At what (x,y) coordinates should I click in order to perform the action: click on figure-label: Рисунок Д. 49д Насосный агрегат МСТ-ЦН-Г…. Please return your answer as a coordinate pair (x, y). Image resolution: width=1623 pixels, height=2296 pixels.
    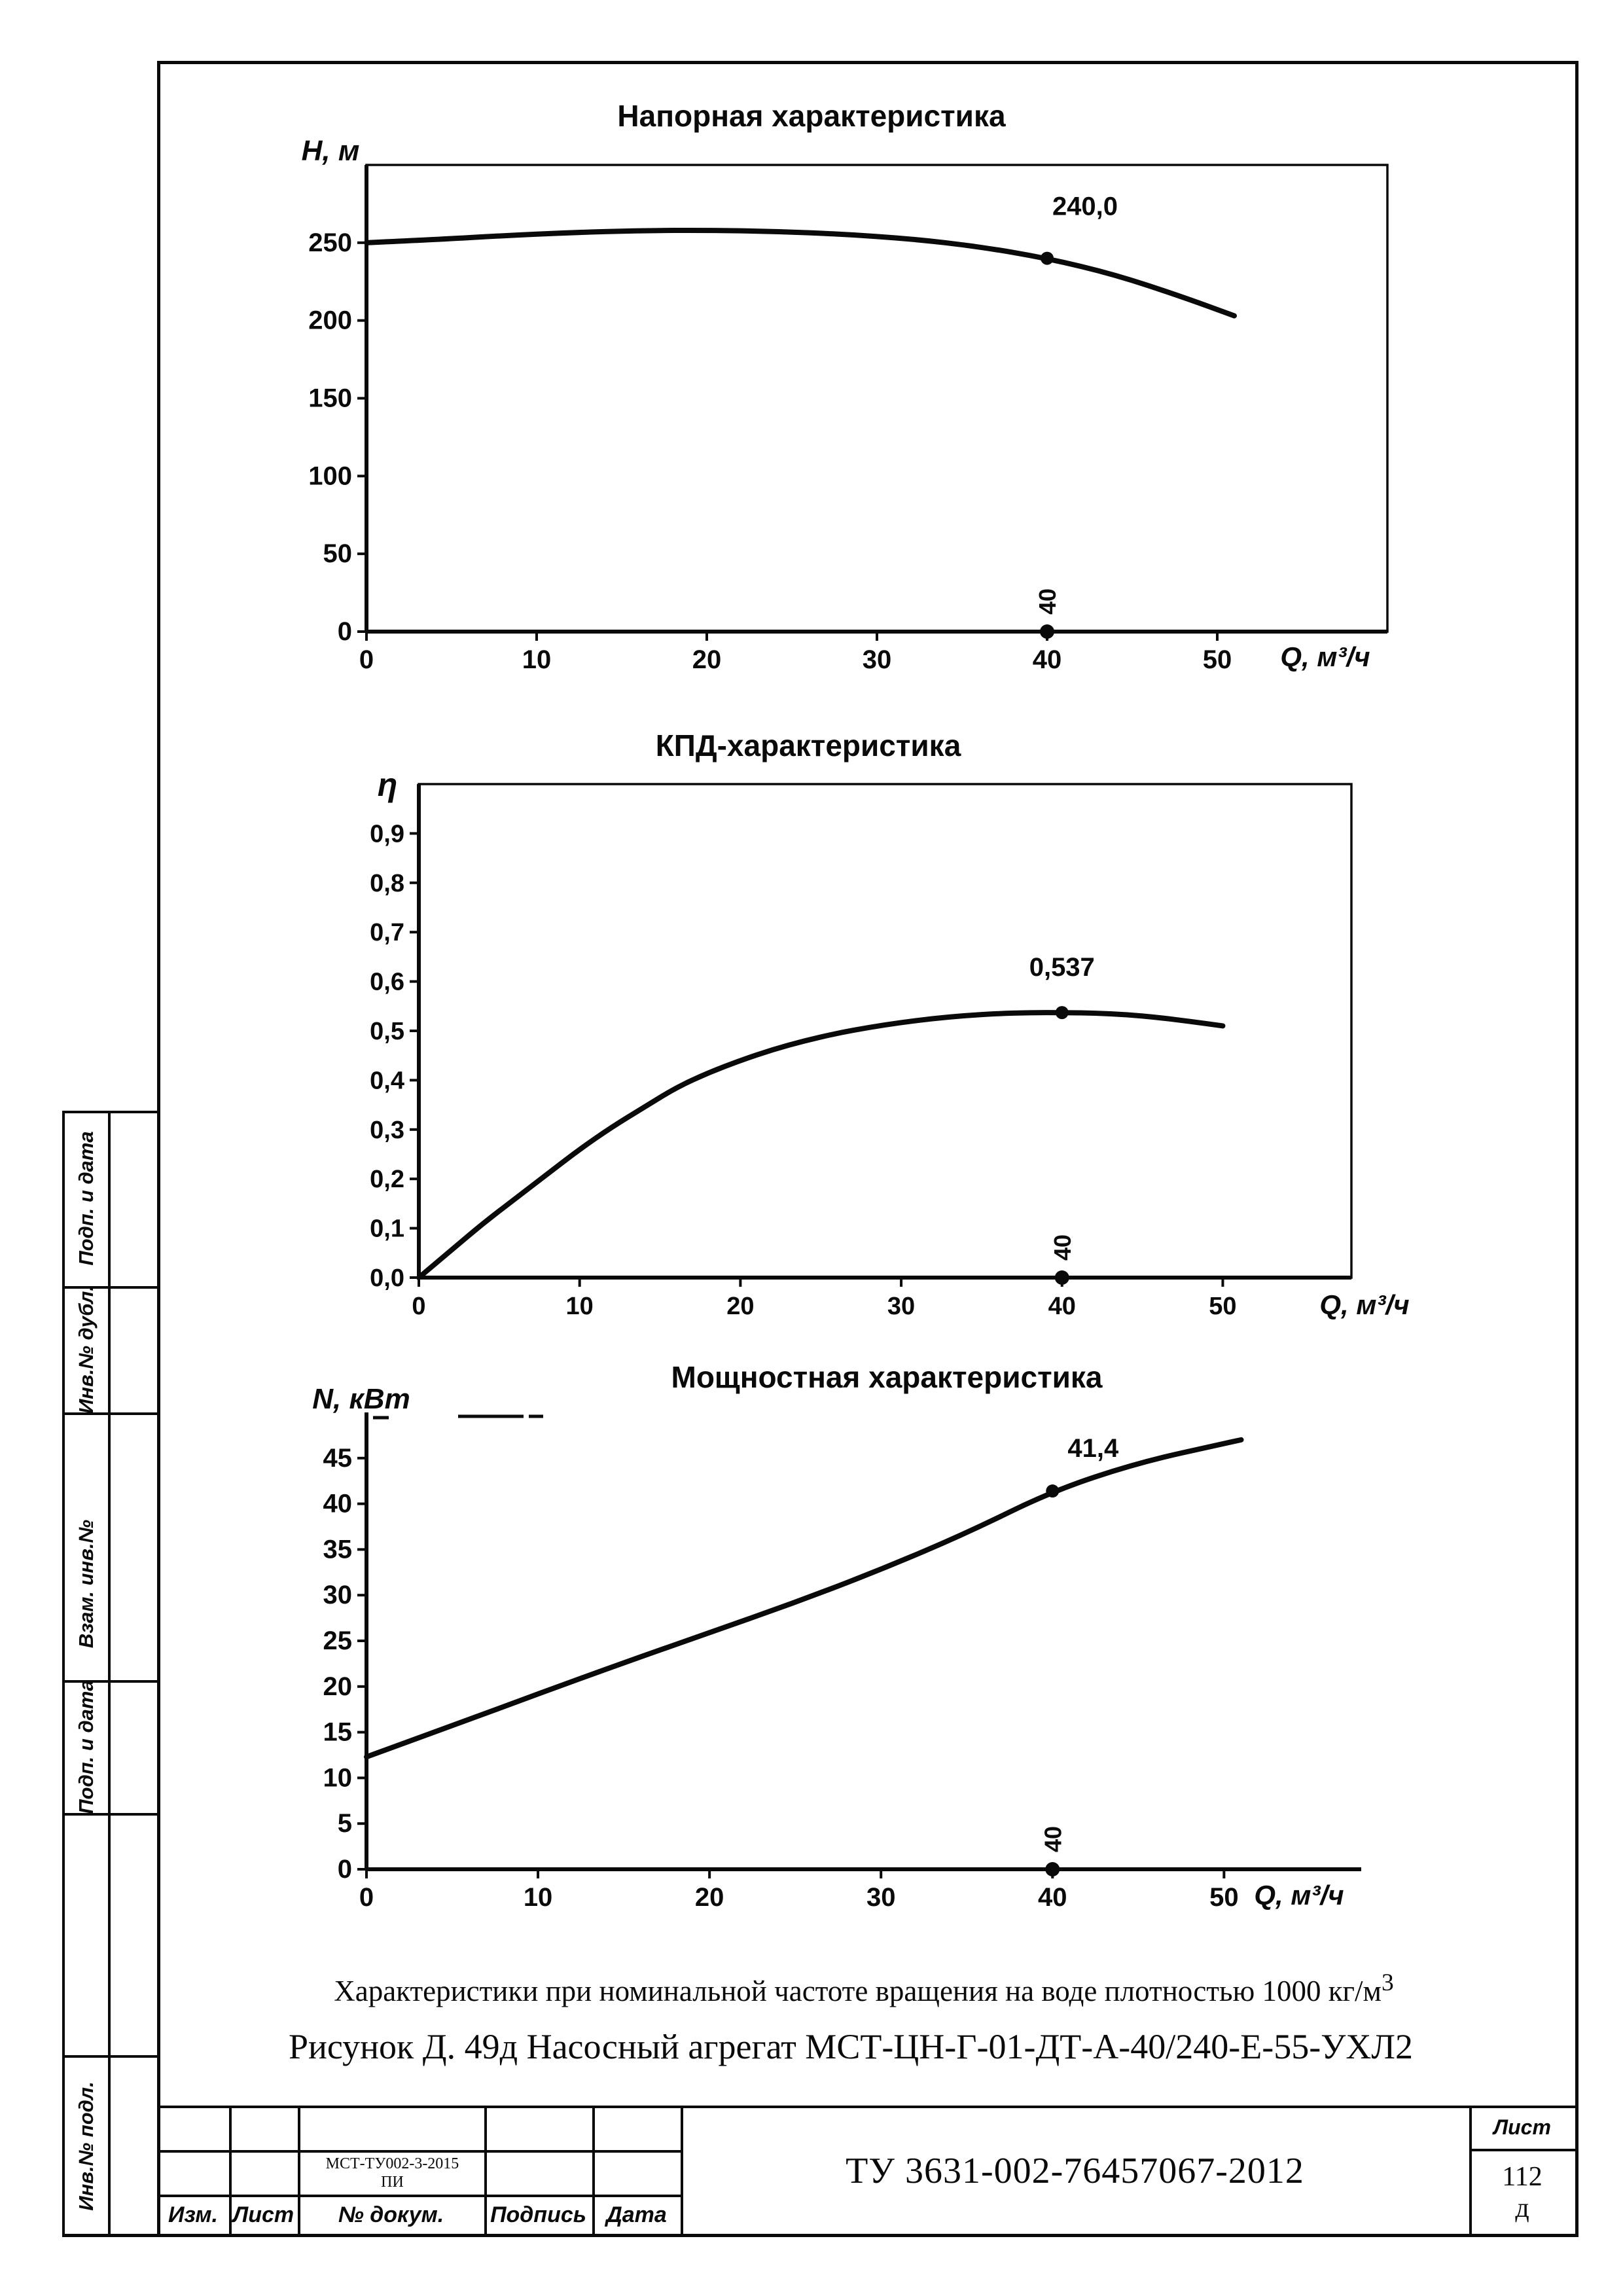
    Looking at the image, I should click on (851, 2046).